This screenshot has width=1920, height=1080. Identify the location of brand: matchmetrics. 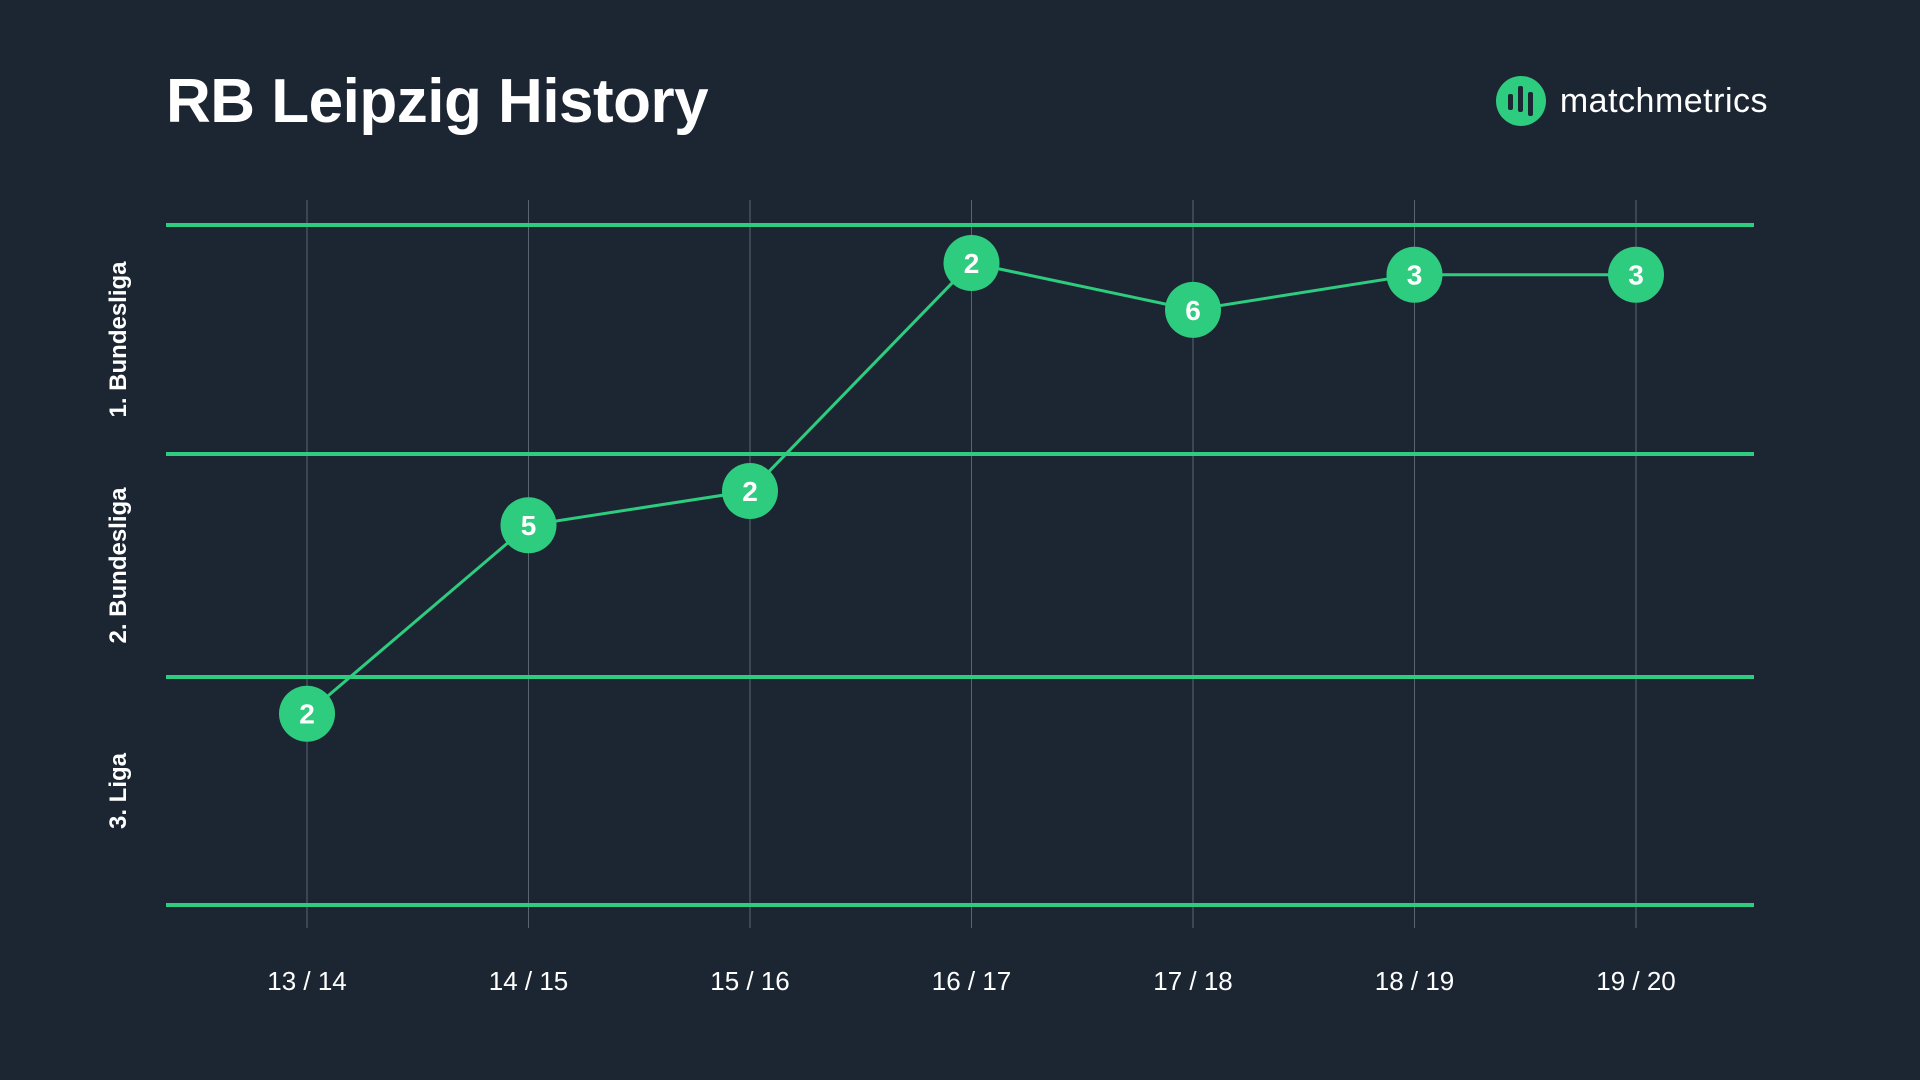
(1631, 101).